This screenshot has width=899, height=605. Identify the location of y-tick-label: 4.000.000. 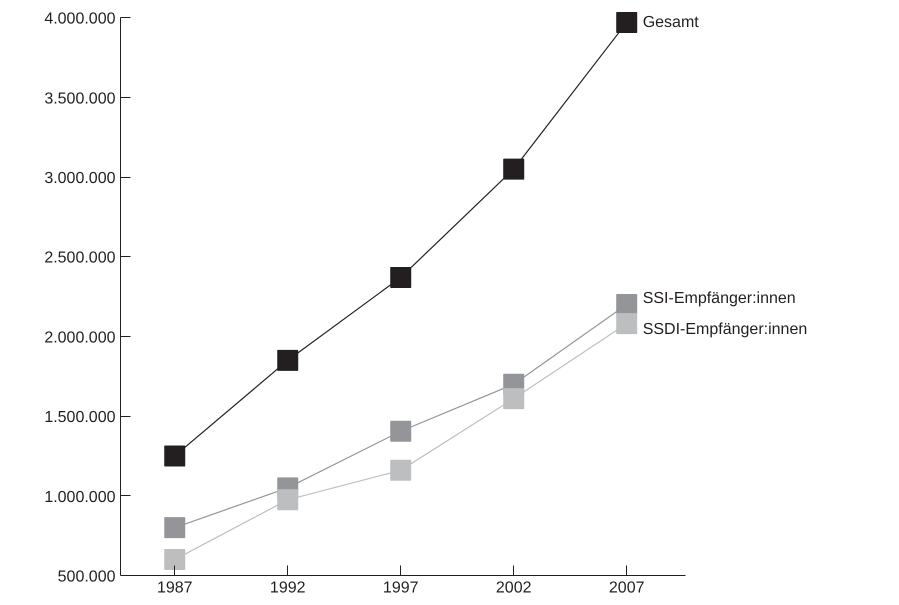
(80, 19).